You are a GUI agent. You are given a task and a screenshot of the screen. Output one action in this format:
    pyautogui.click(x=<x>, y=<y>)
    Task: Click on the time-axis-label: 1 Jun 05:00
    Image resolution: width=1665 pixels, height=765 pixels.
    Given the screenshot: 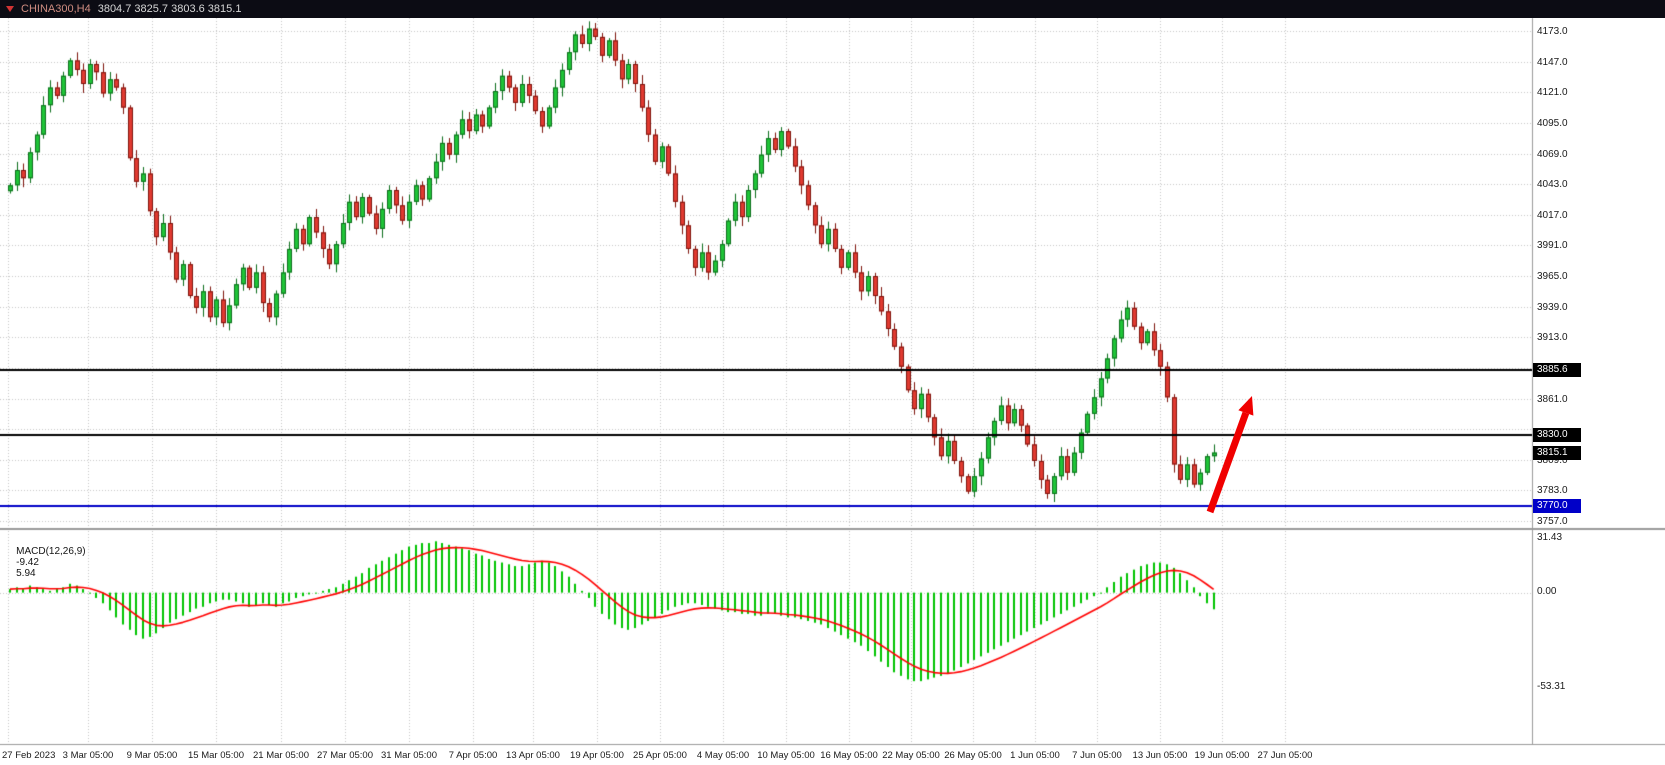 What is the action you would take?
    pyautogui.click(x=1035, y=755)
    